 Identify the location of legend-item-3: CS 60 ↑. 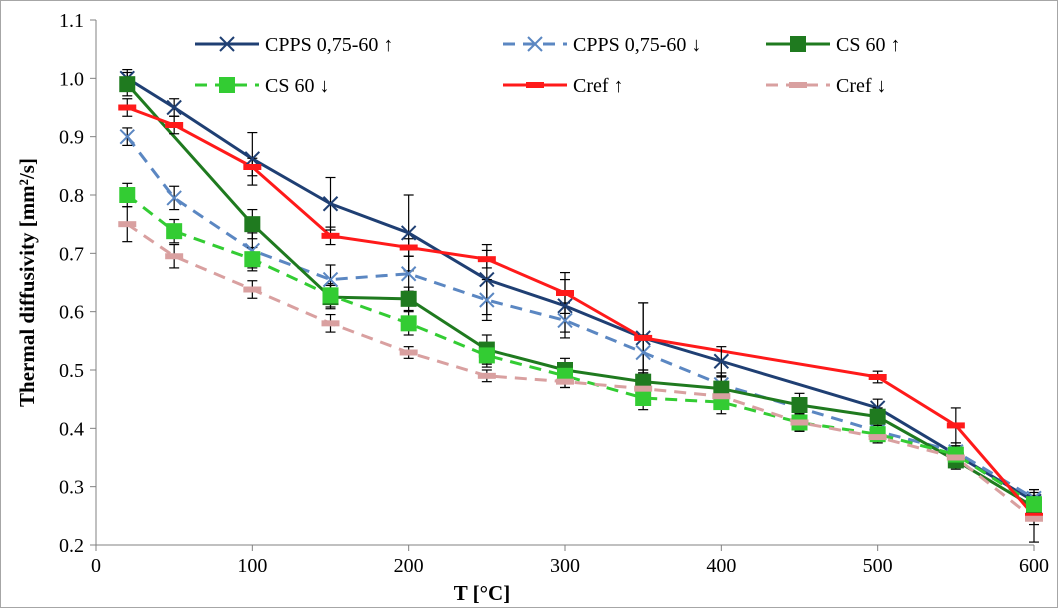
(833, 45).